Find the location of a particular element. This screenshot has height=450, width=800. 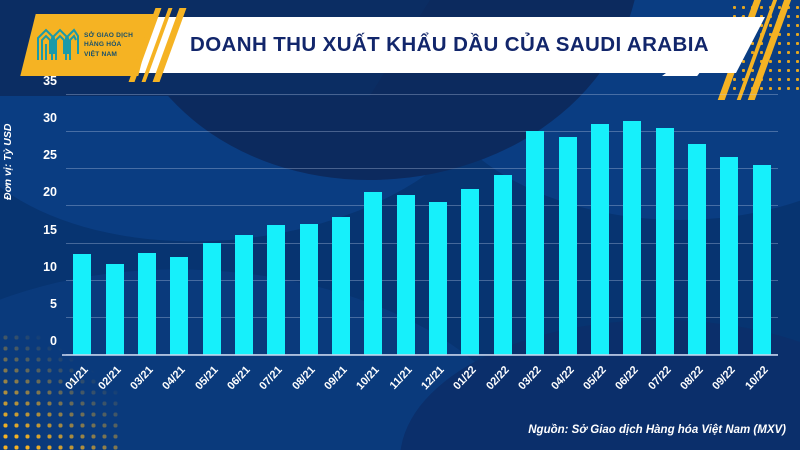

bar-slot: 01/21 is located at coordinates (80, 243).